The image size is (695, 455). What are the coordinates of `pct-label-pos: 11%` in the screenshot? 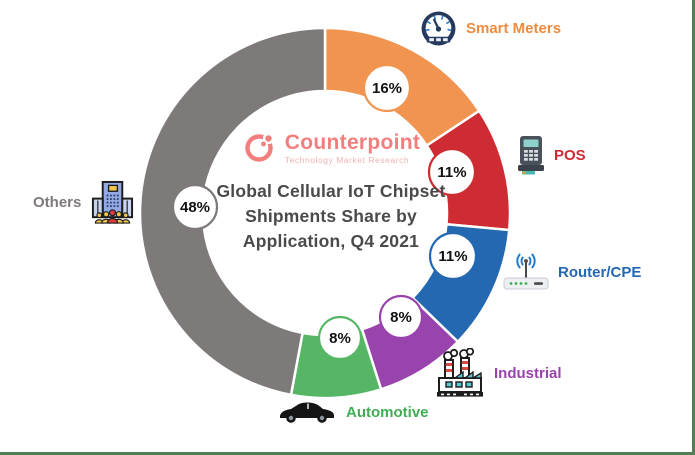 It's located at (451, 172).